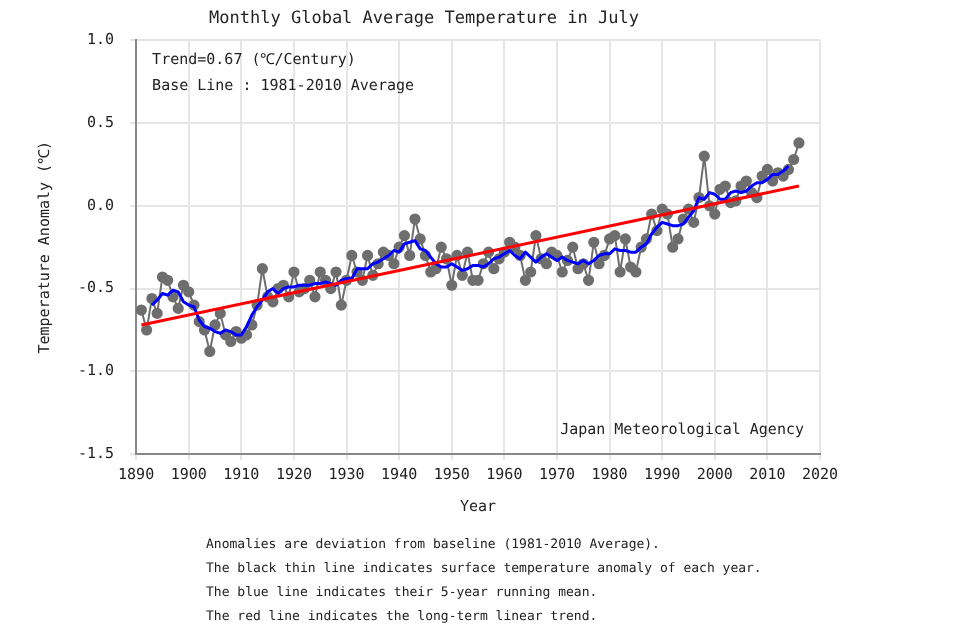 The width and height of the screenshot is (960, 640). Describe the element at coordinates (424, 18) in the screenshot. I see `chart-title: Monthly Global Average Temperature in July` at that location.